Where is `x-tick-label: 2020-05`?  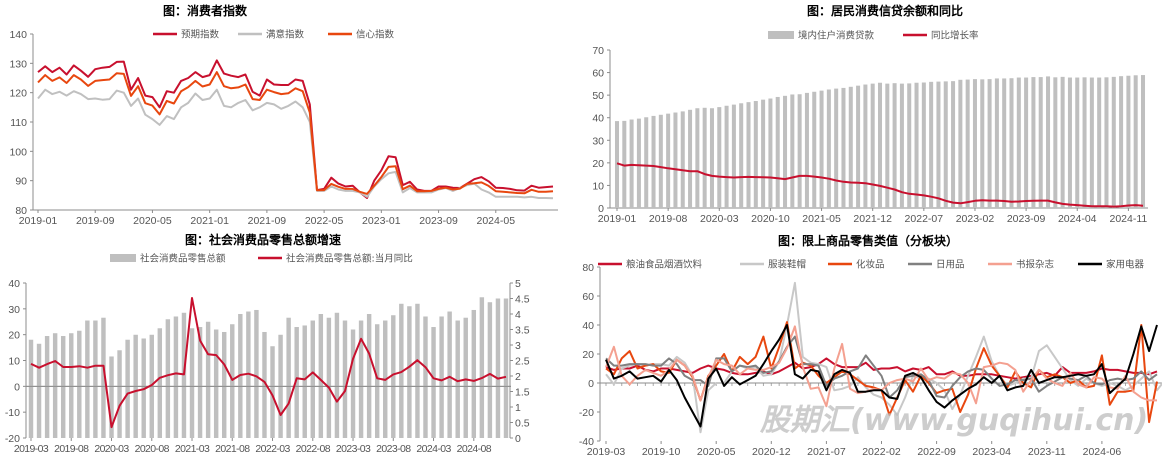 x-tick-label: 2020-05 is located at coordinates (152, 221).